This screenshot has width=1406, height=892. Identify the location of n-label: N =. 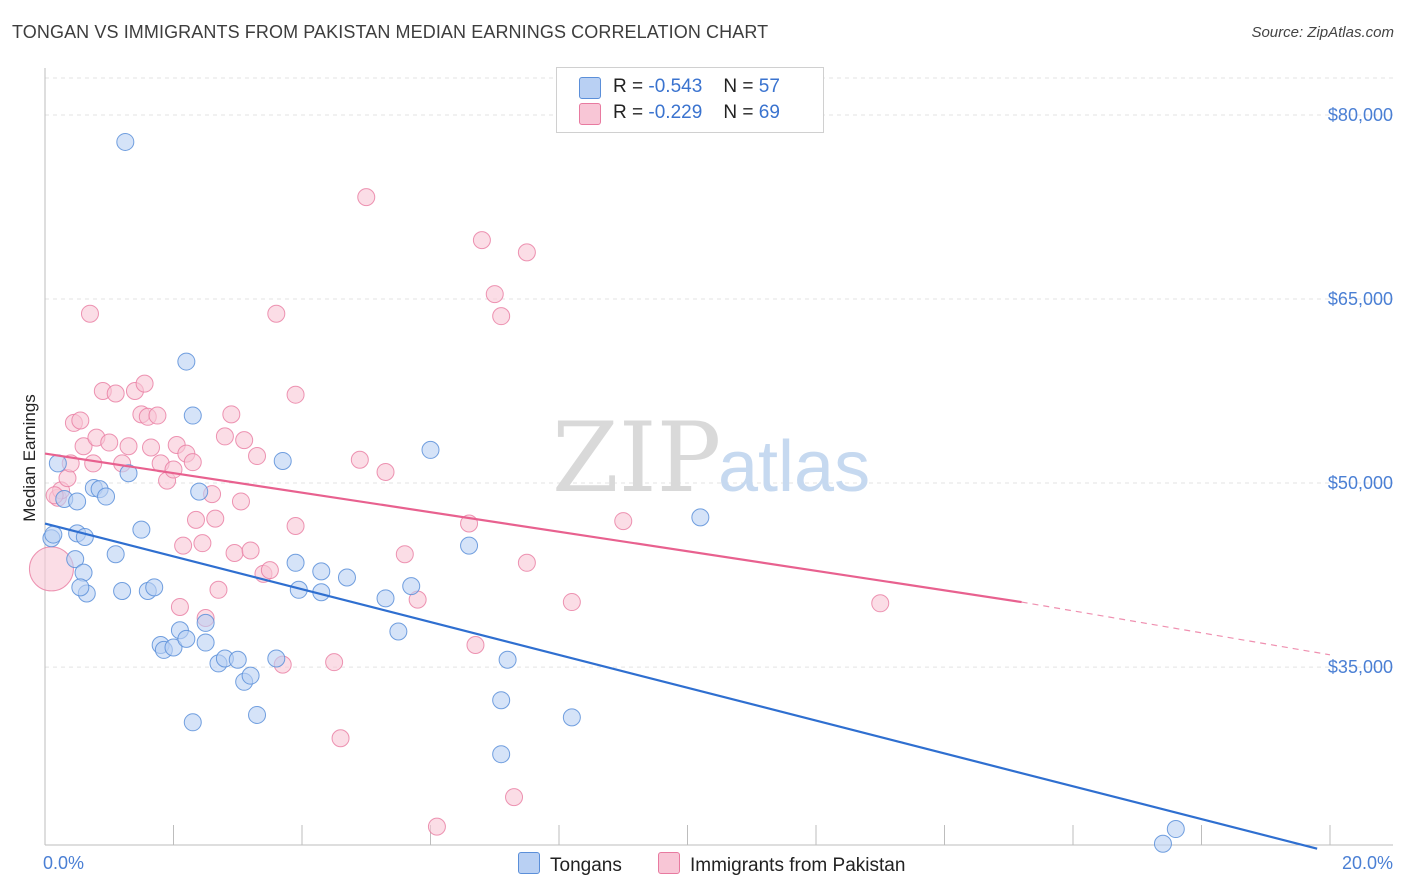
(738, 86).